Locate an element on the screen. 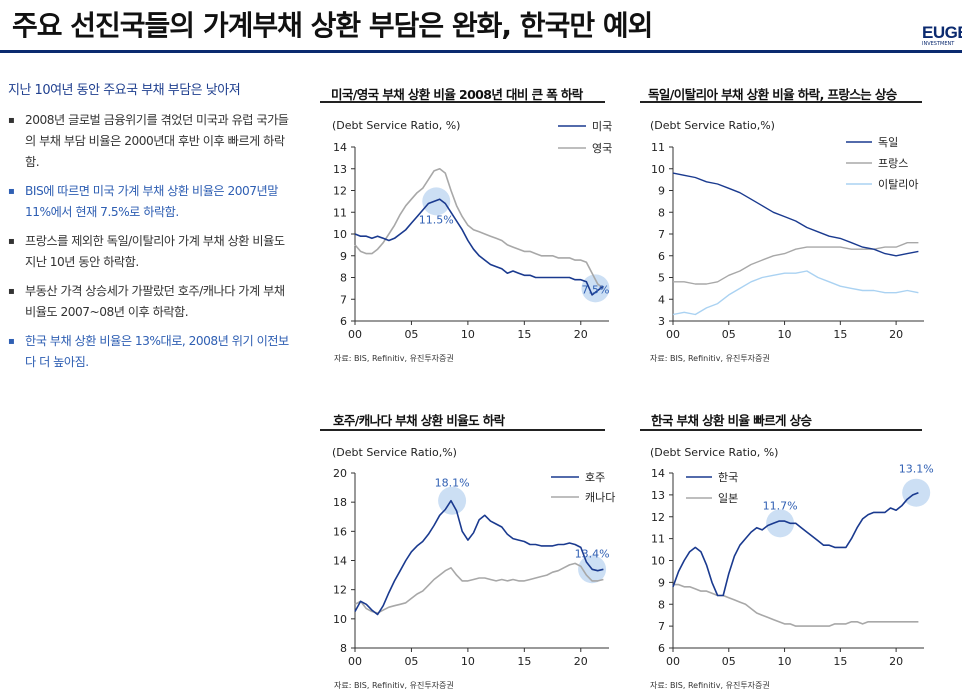  series-line-영국 is located at coordinates (479, 228).